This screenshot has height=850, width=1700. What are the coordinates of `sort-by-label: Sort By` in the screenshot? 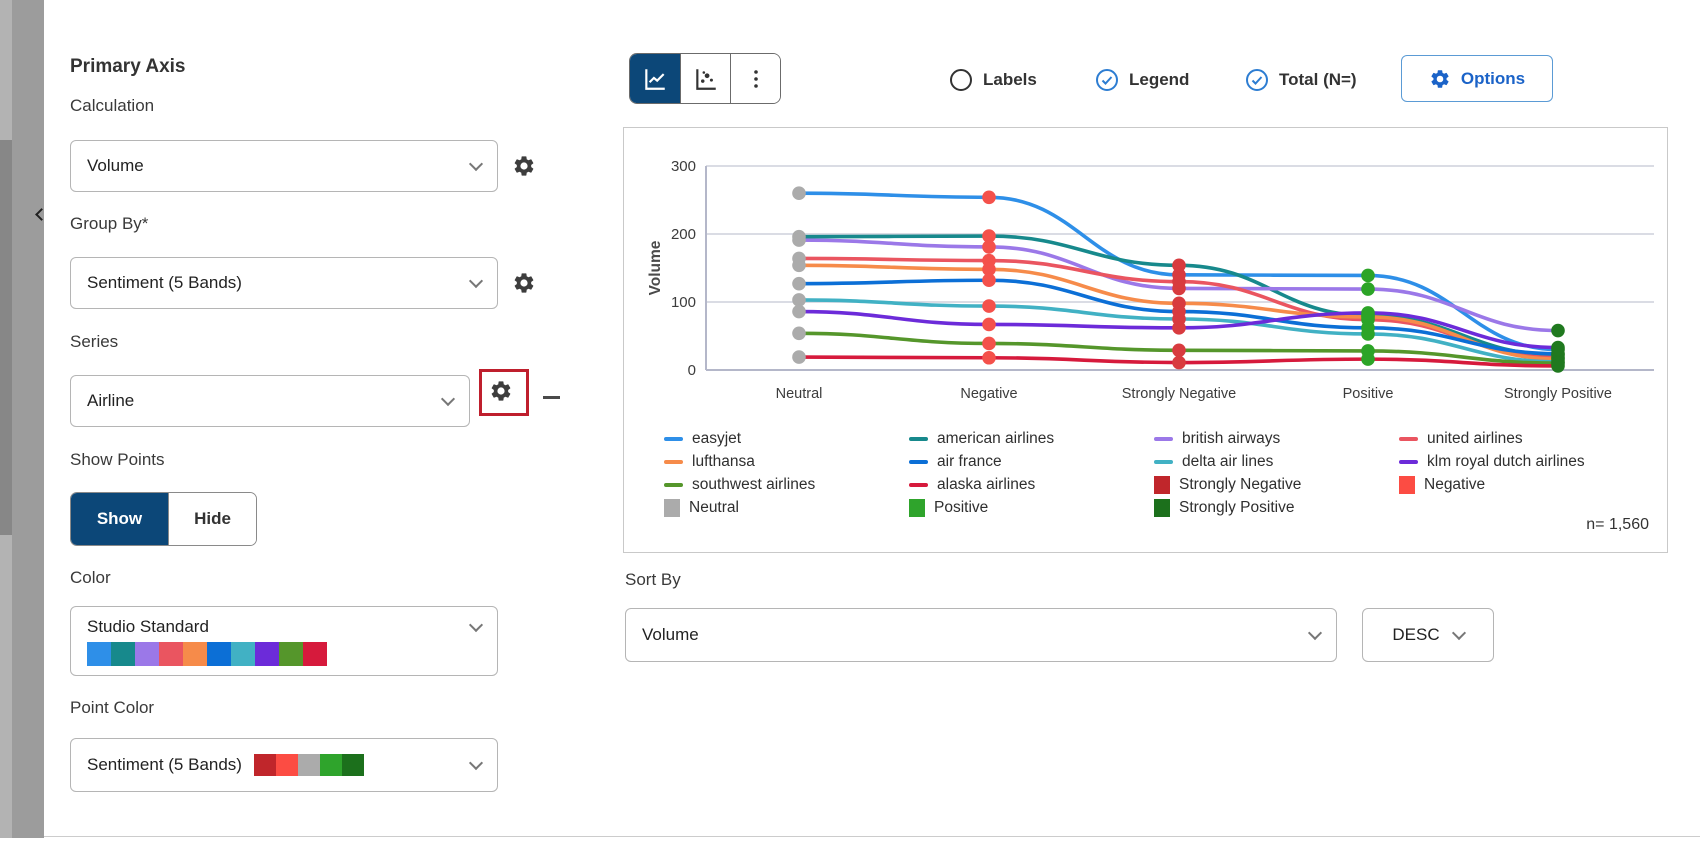 It's located at (653, 579).